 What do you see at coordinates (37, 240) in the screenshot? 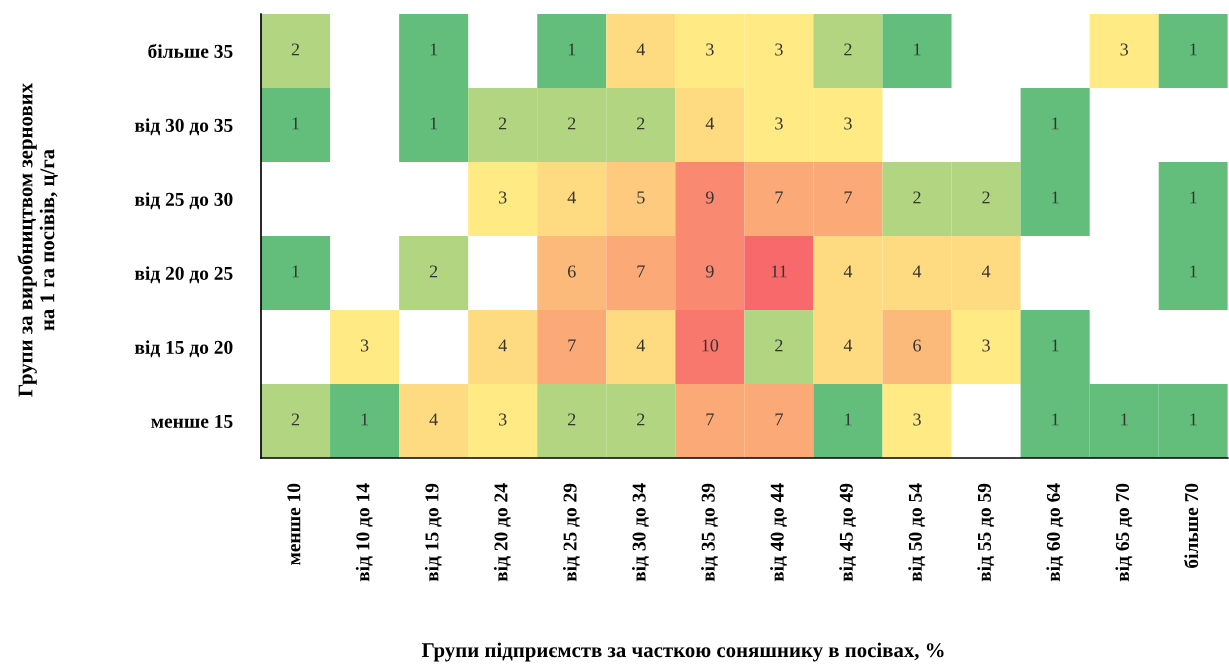
I see `y-axis-title: Групи за виробництвом зернових на 1 га посівів, ц/га` at bounding box center [37, 240].